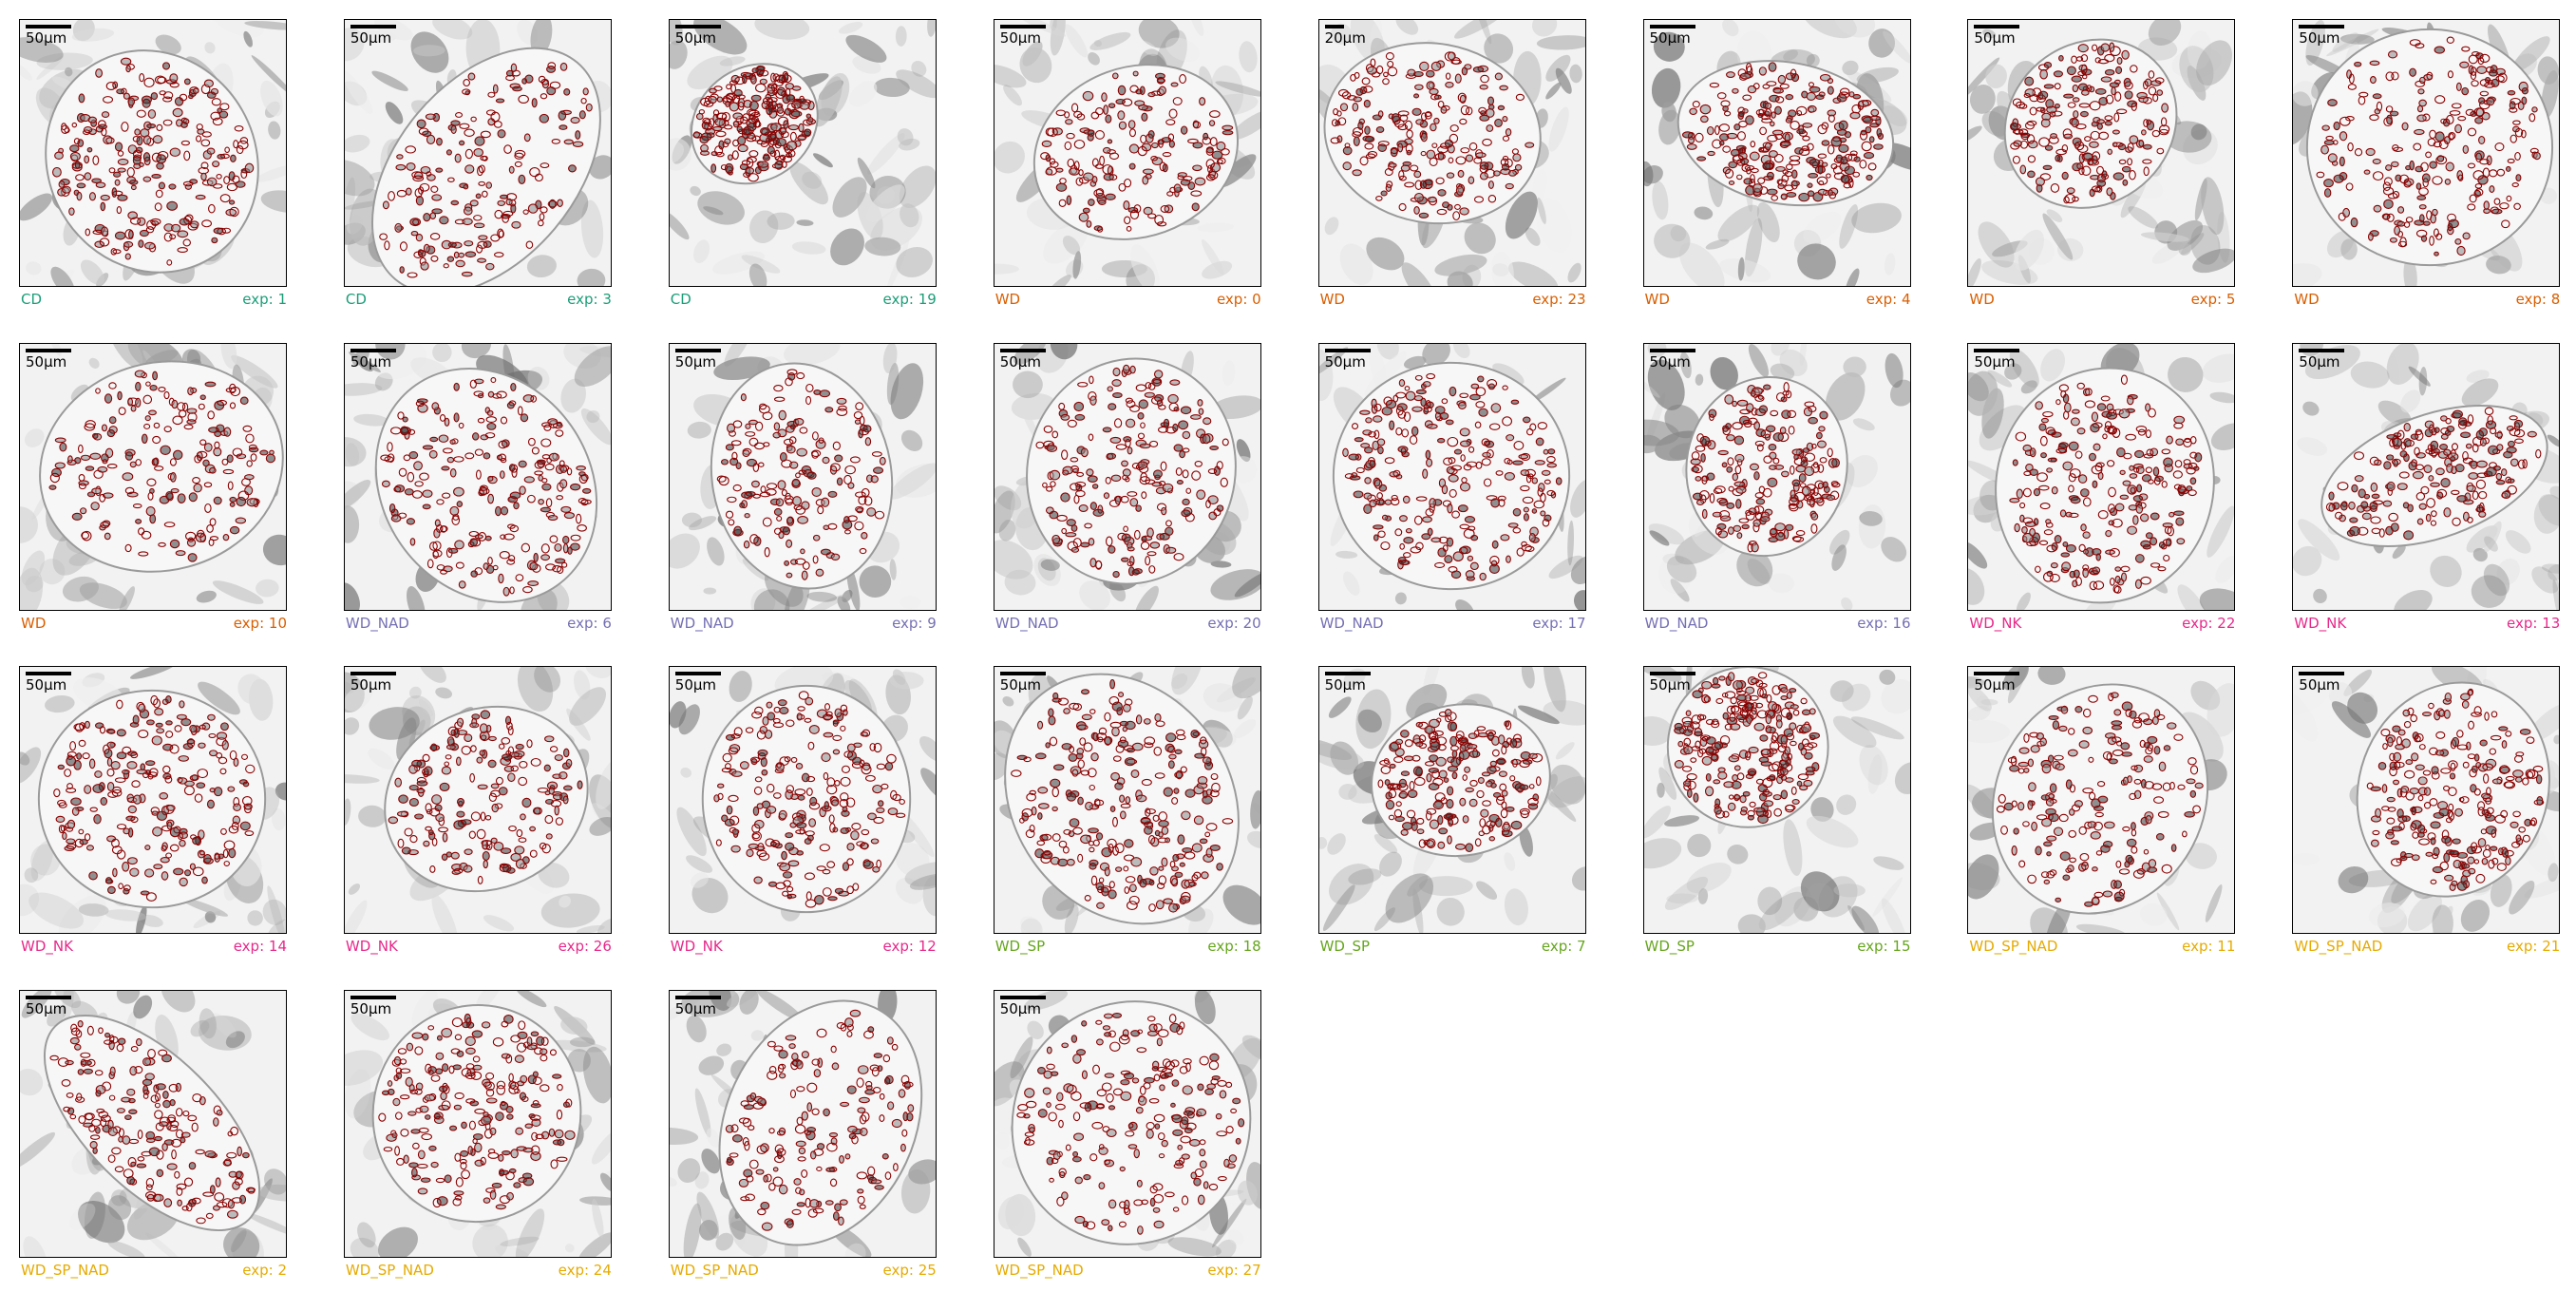 This screenshot has width=2576, height=1292. I want to click on scale-bar-label: 20μm, so click(1345, 38).